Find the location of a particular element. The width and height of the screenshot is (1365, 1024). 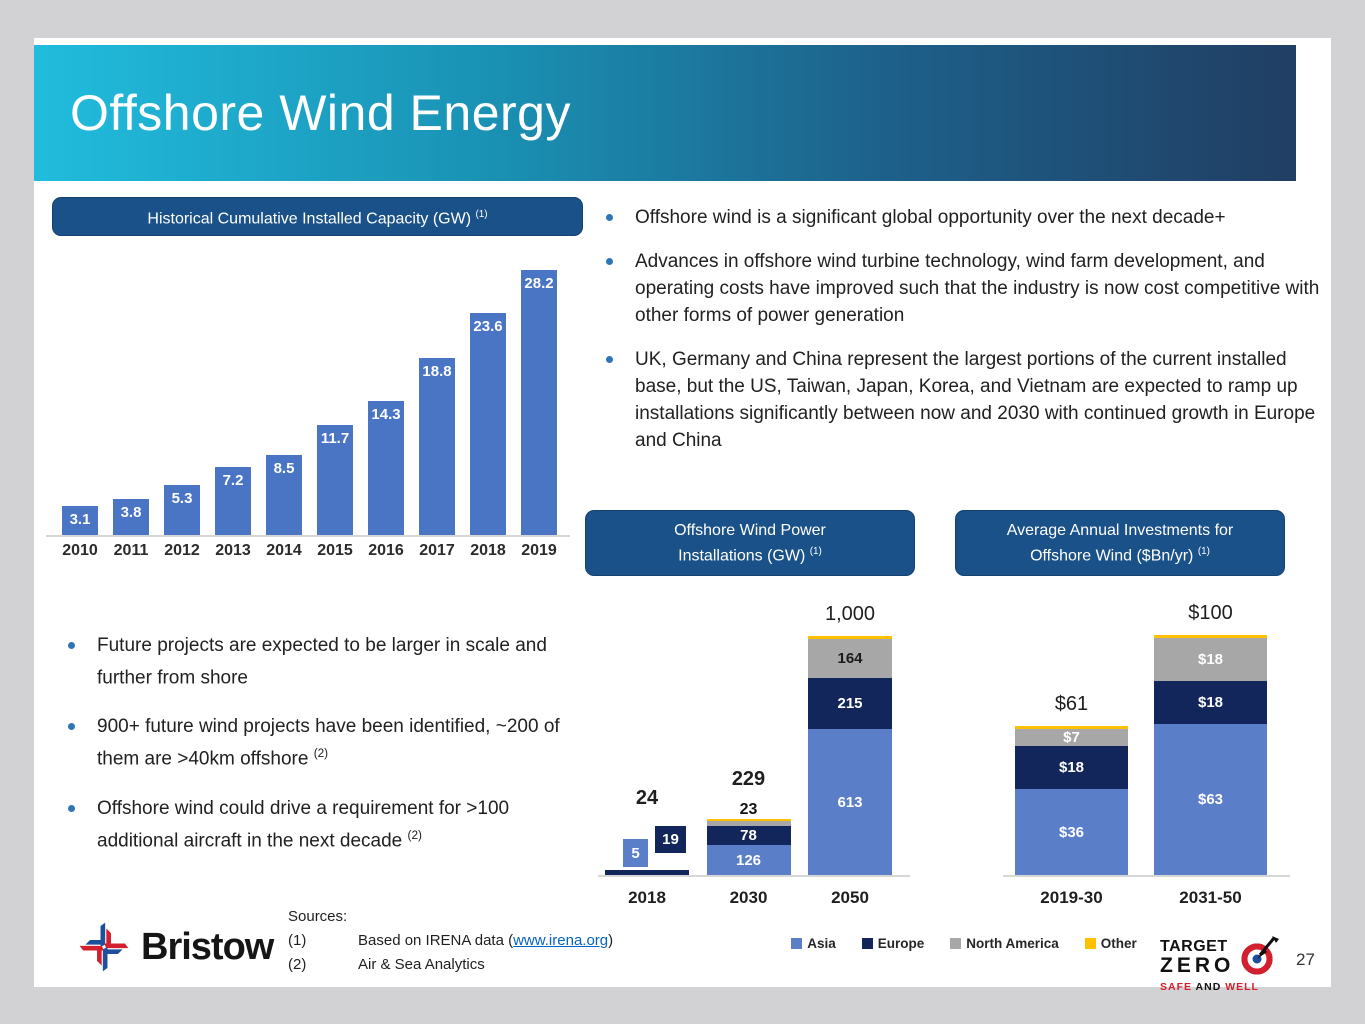

bar-base-strip is located at coordinates (647, 872).